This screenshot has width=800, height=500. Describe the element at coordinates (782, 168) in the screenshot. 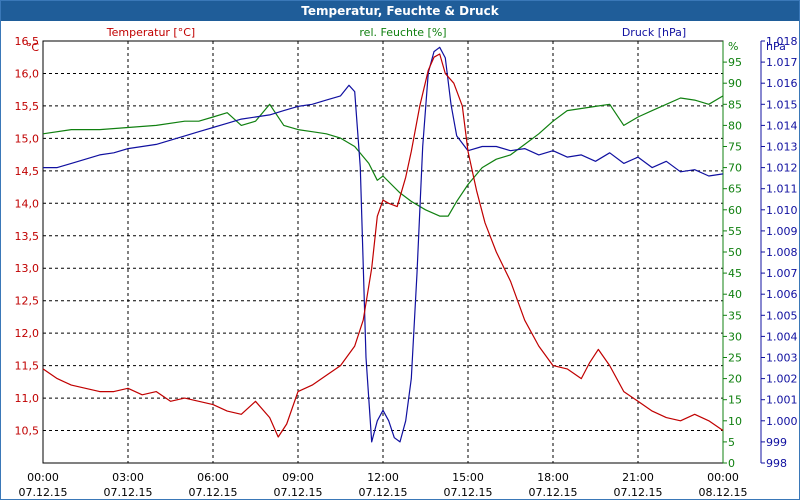

I see `y-tick-pressure: 1.012` at that location.